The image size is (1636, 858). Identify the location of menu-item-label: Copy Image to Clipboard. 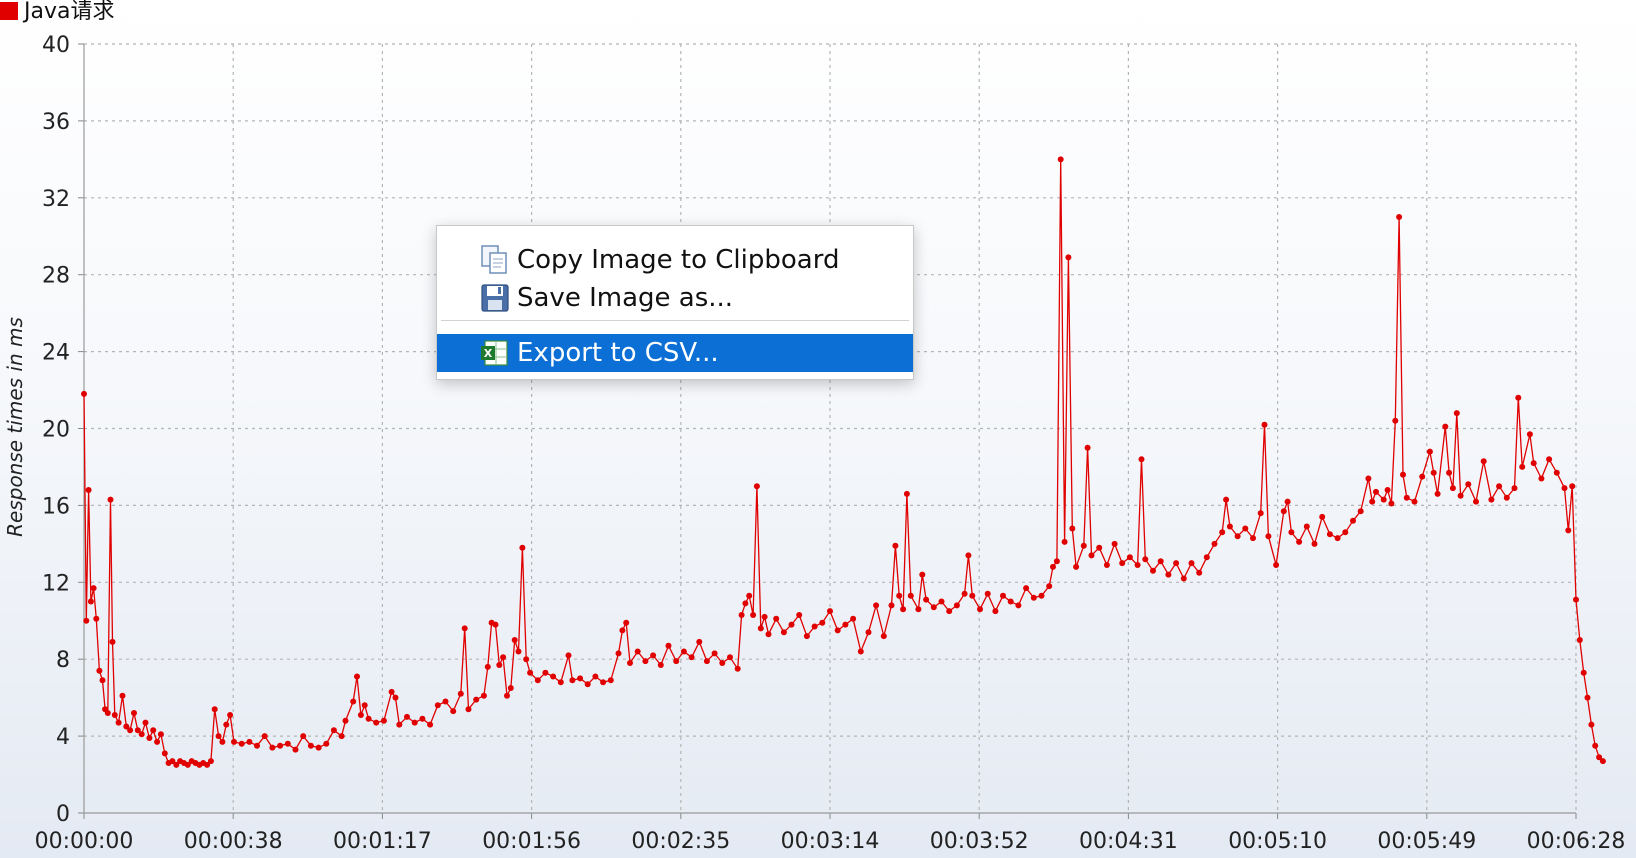
(678, 260).